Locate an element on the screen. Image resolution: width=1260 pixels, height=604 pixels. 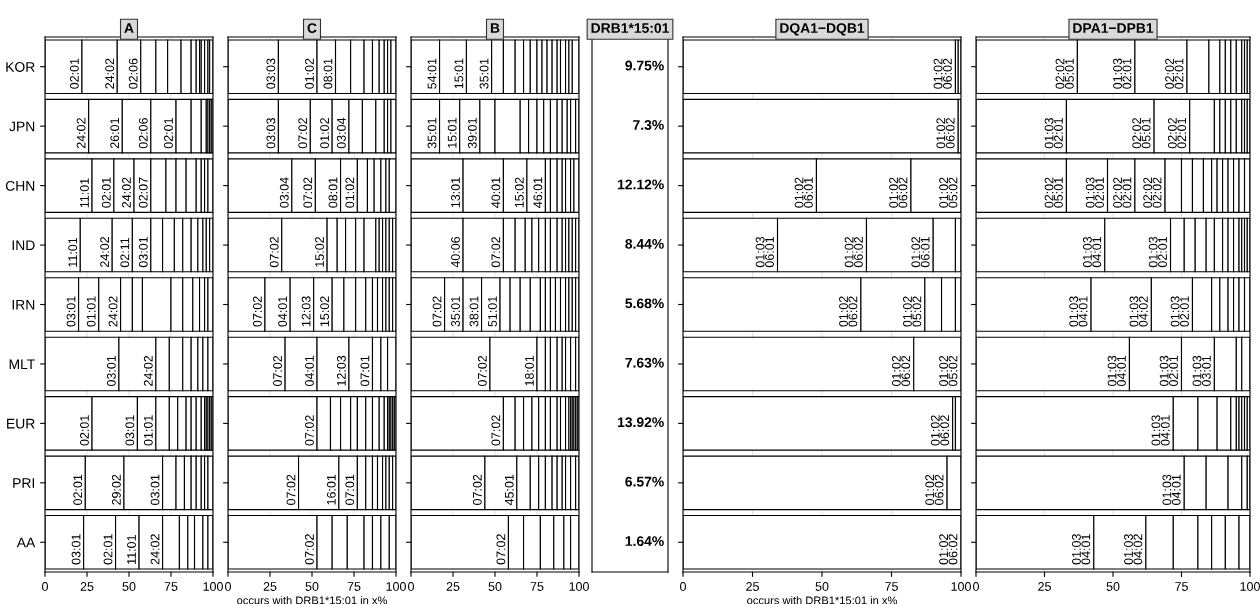
annotation: 01:03 06:01 is located at coordinates (764, 252).